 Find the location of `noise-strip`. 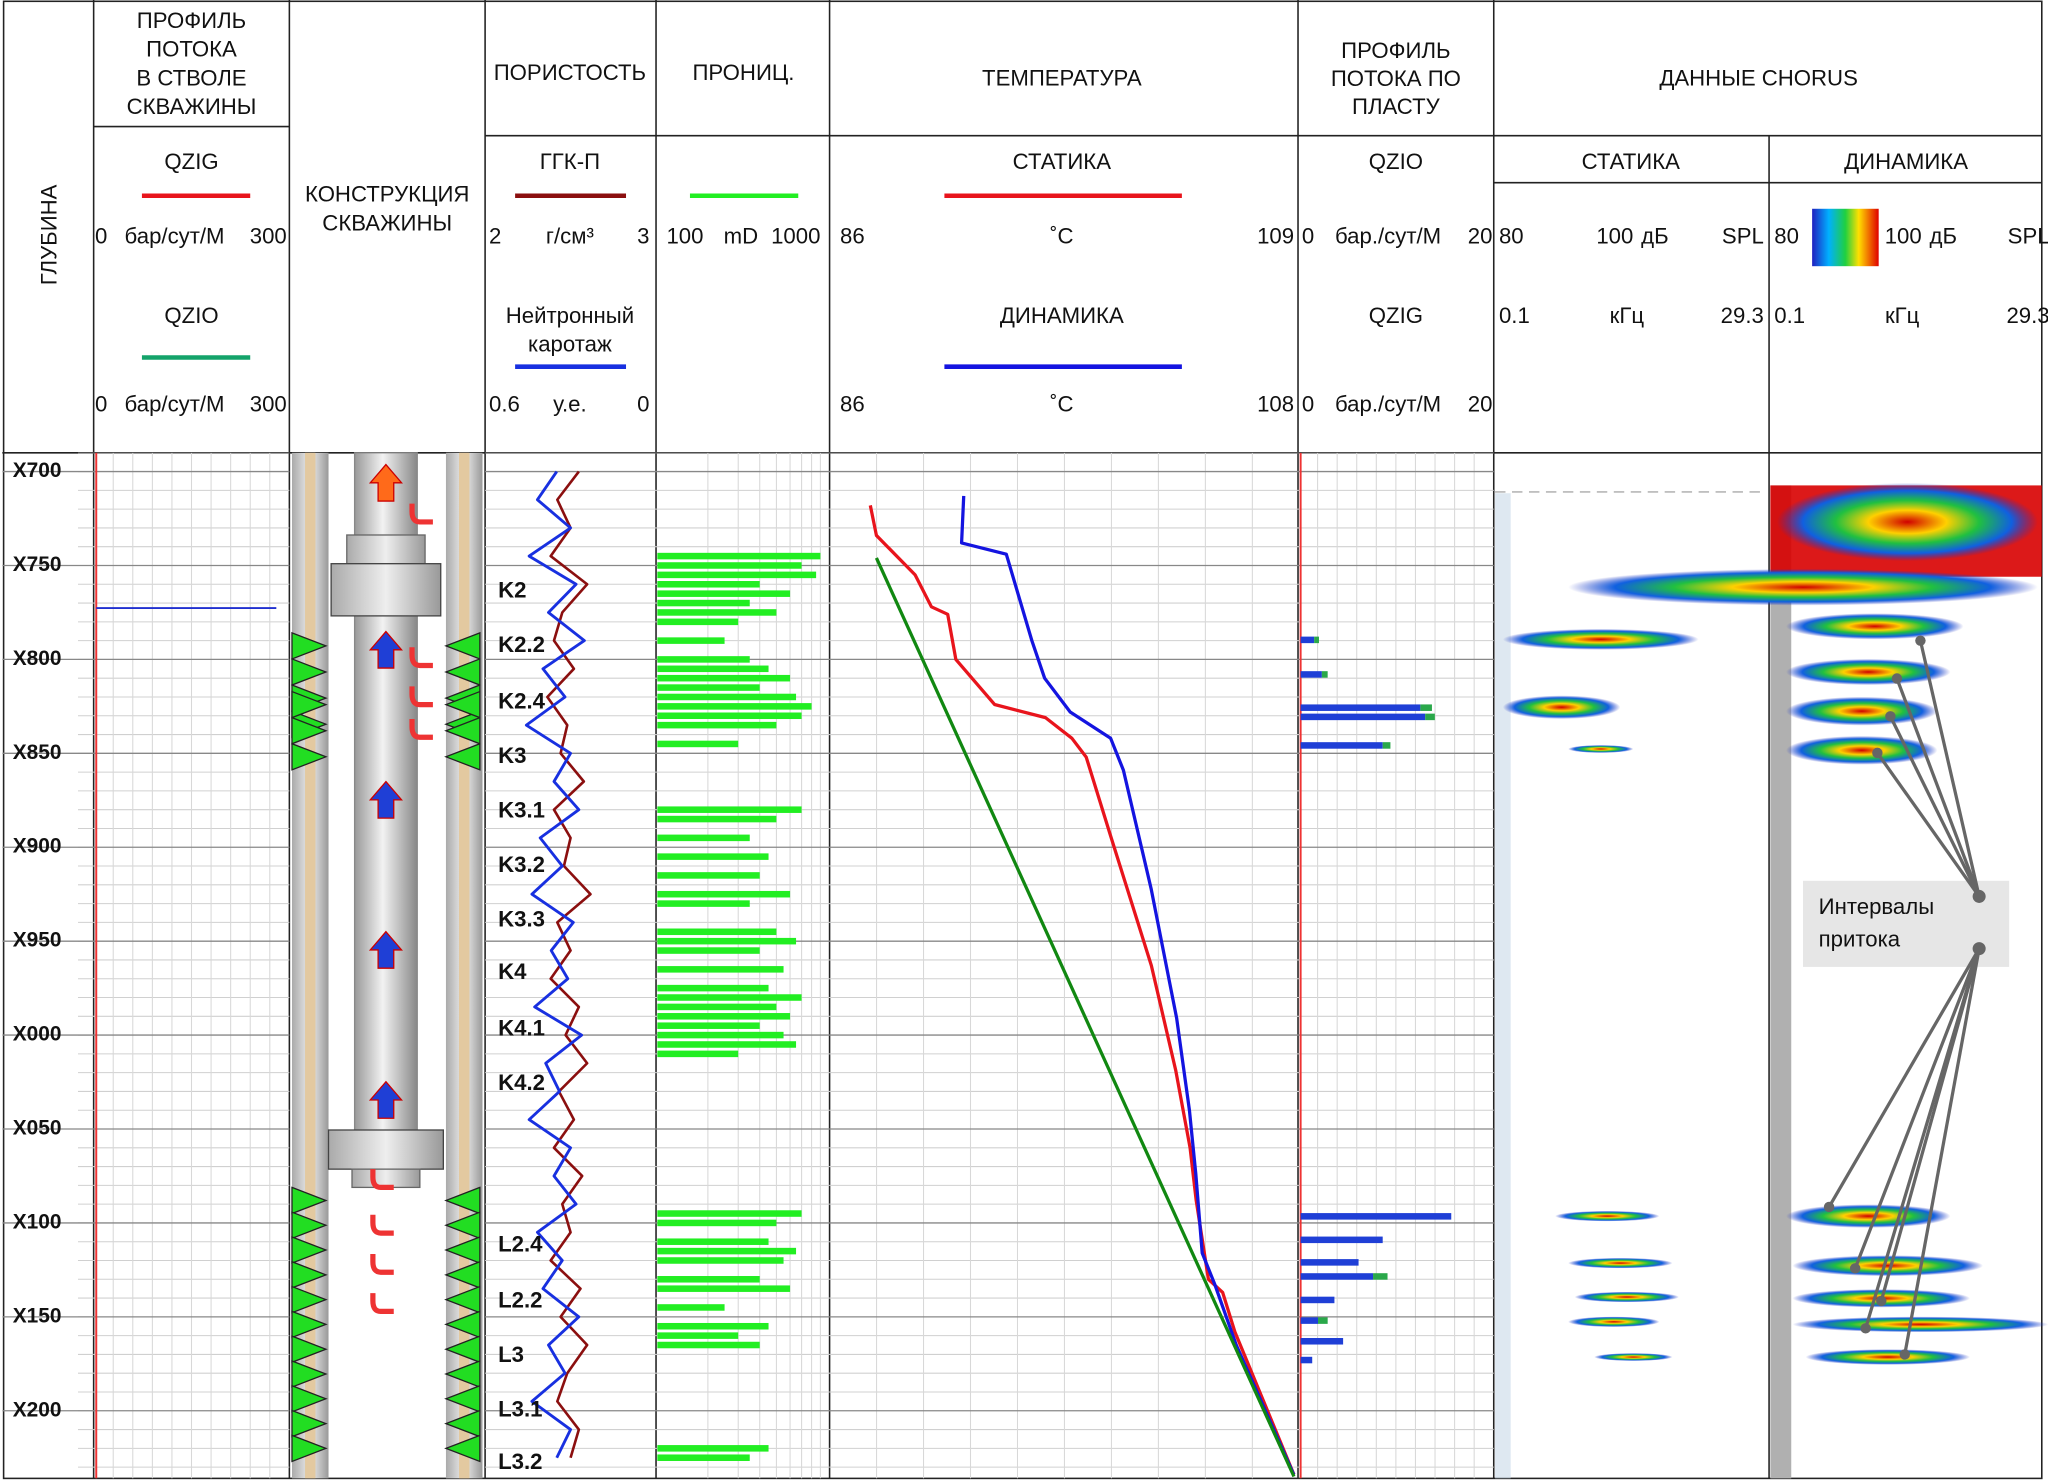

noise-strip is located at coordinates (1781, 982).